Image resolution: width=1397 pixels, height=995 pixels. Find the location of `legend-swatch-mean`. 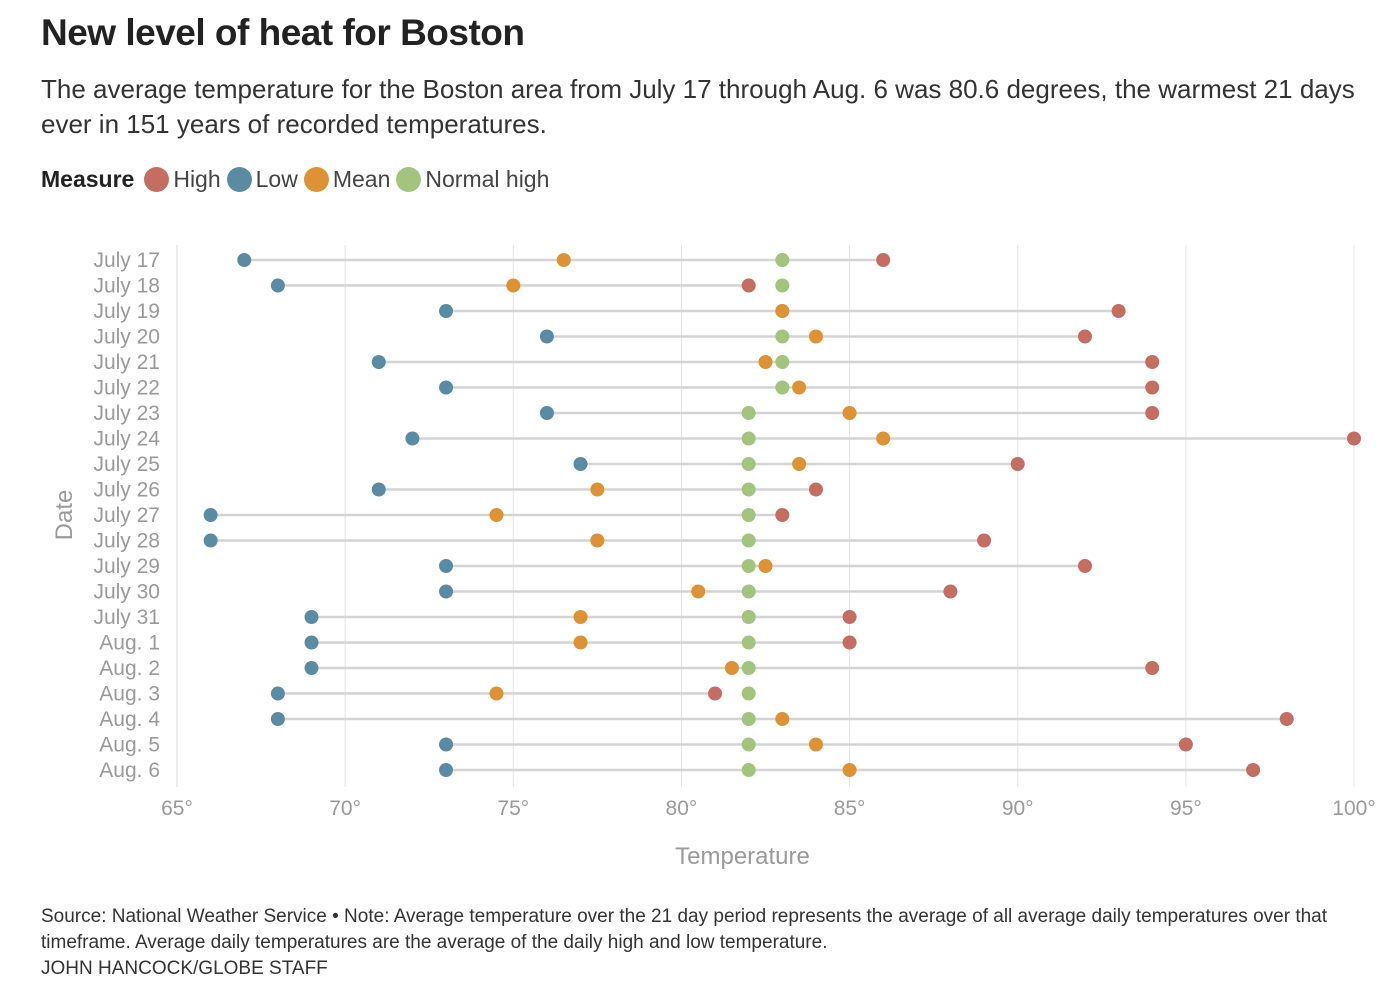

legend-swatch-mean is located at coordinates (316, 179).